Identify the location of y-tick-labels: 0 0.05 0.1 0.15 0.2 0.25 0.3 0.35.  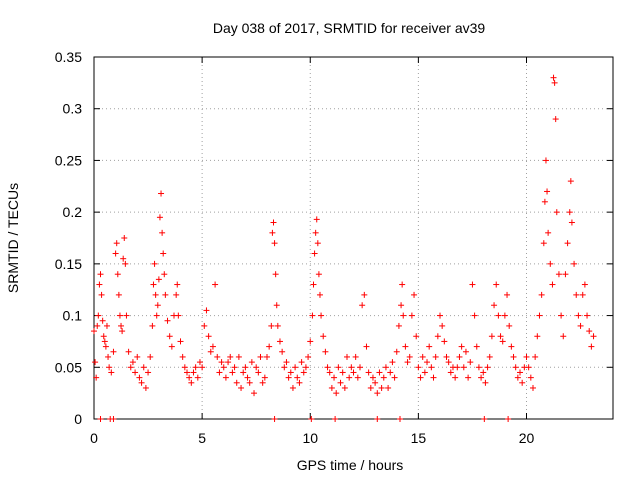
(68, 238).